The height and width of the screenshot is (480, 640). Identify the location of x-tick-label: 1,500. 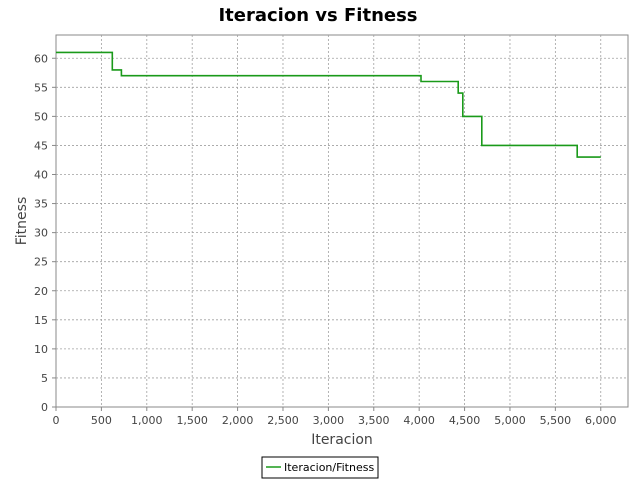
(192, 420).